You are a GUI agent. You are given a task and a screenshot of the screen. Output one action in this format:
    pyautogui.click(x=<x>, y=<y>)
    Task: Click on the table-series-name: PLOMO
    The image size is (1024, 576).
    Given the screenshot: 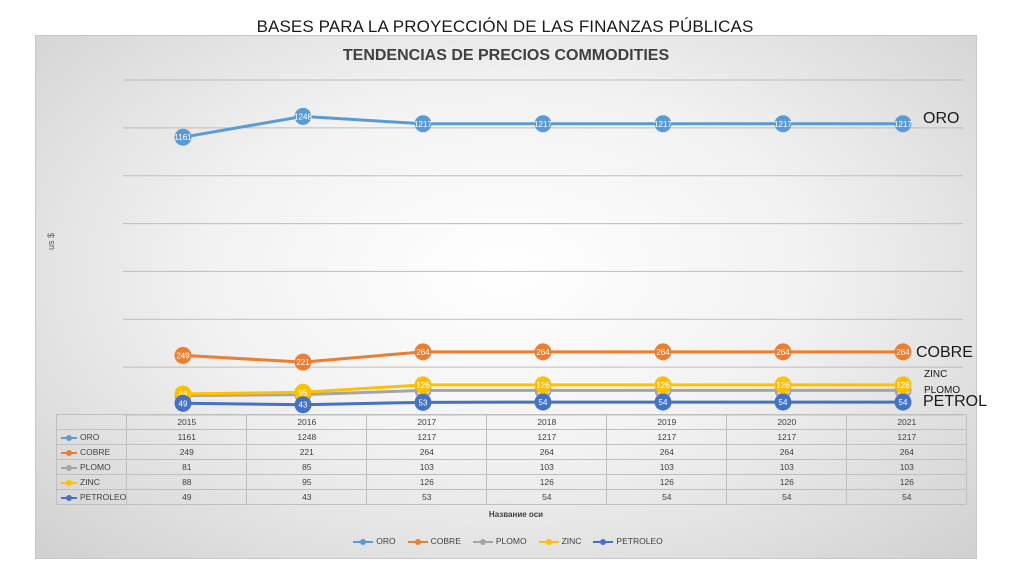 What is the action you would take?
    pyautogui.click(x=91, y=467)
    